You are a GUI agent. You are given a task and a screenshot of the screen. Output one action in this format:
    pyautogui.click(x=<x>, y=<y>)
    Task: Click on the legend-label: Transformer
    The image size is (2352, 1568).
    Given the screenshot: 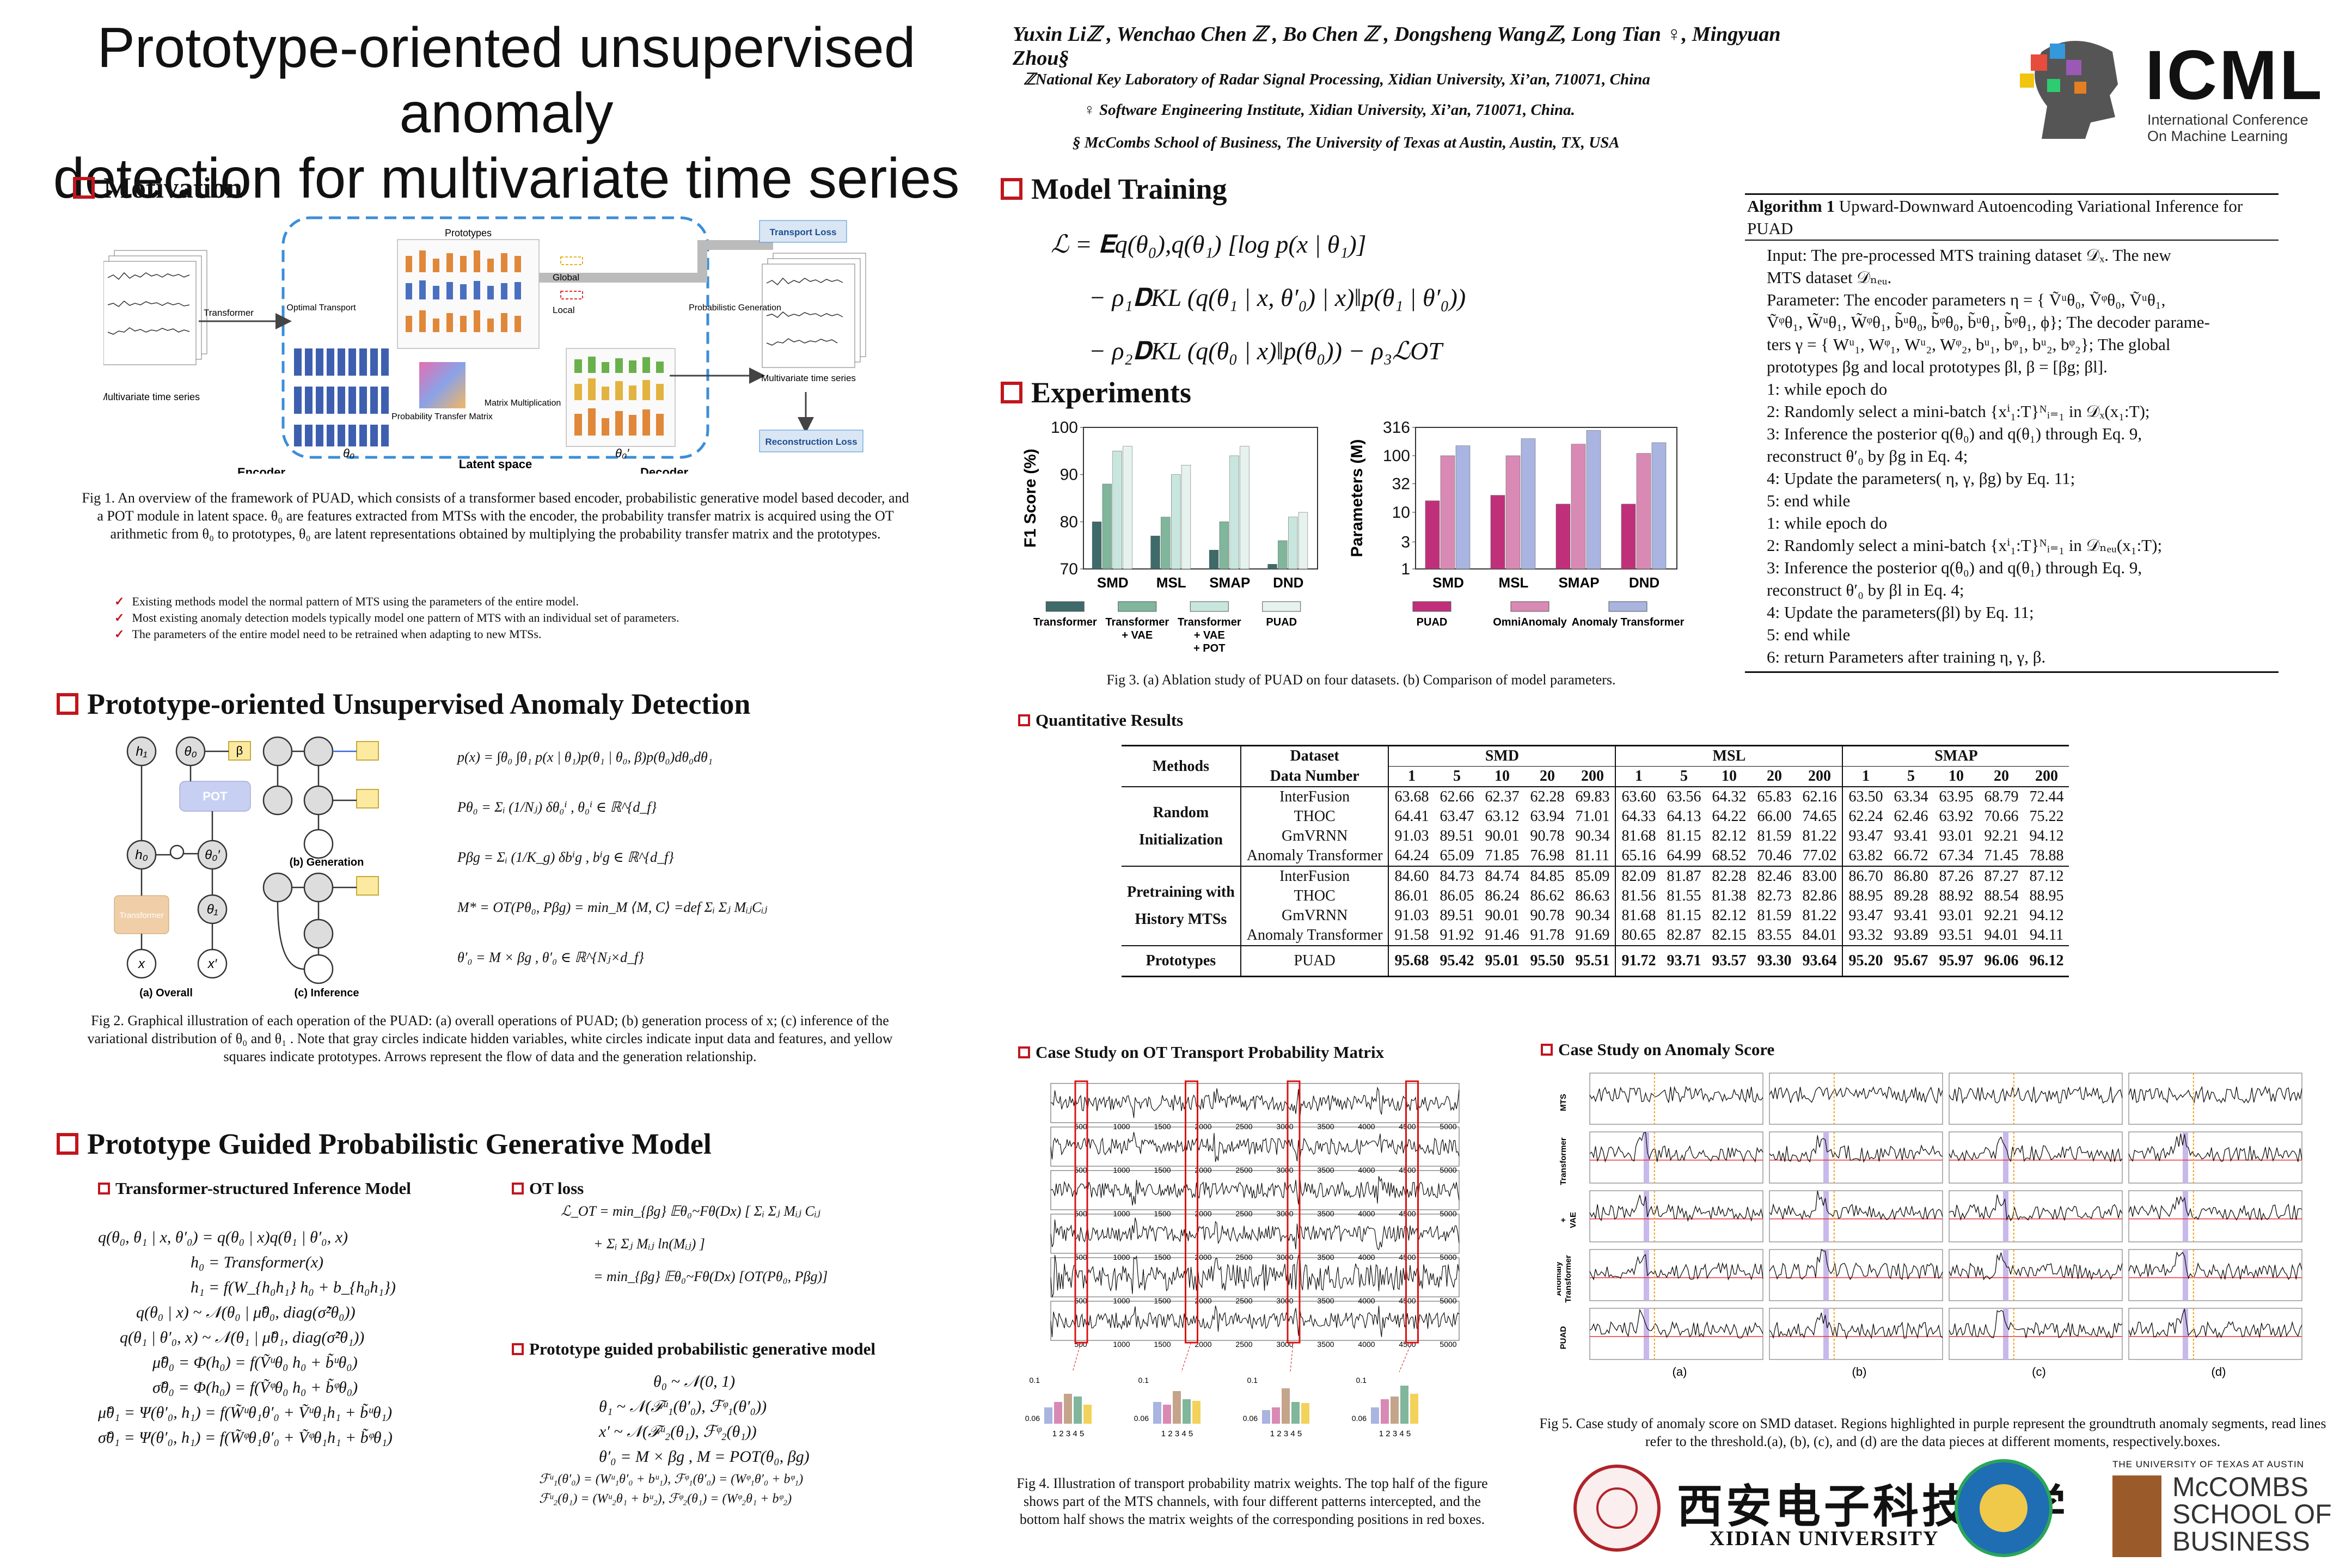 What is the action you would take?
    pyautogui.click(x=1065, y=622)
    